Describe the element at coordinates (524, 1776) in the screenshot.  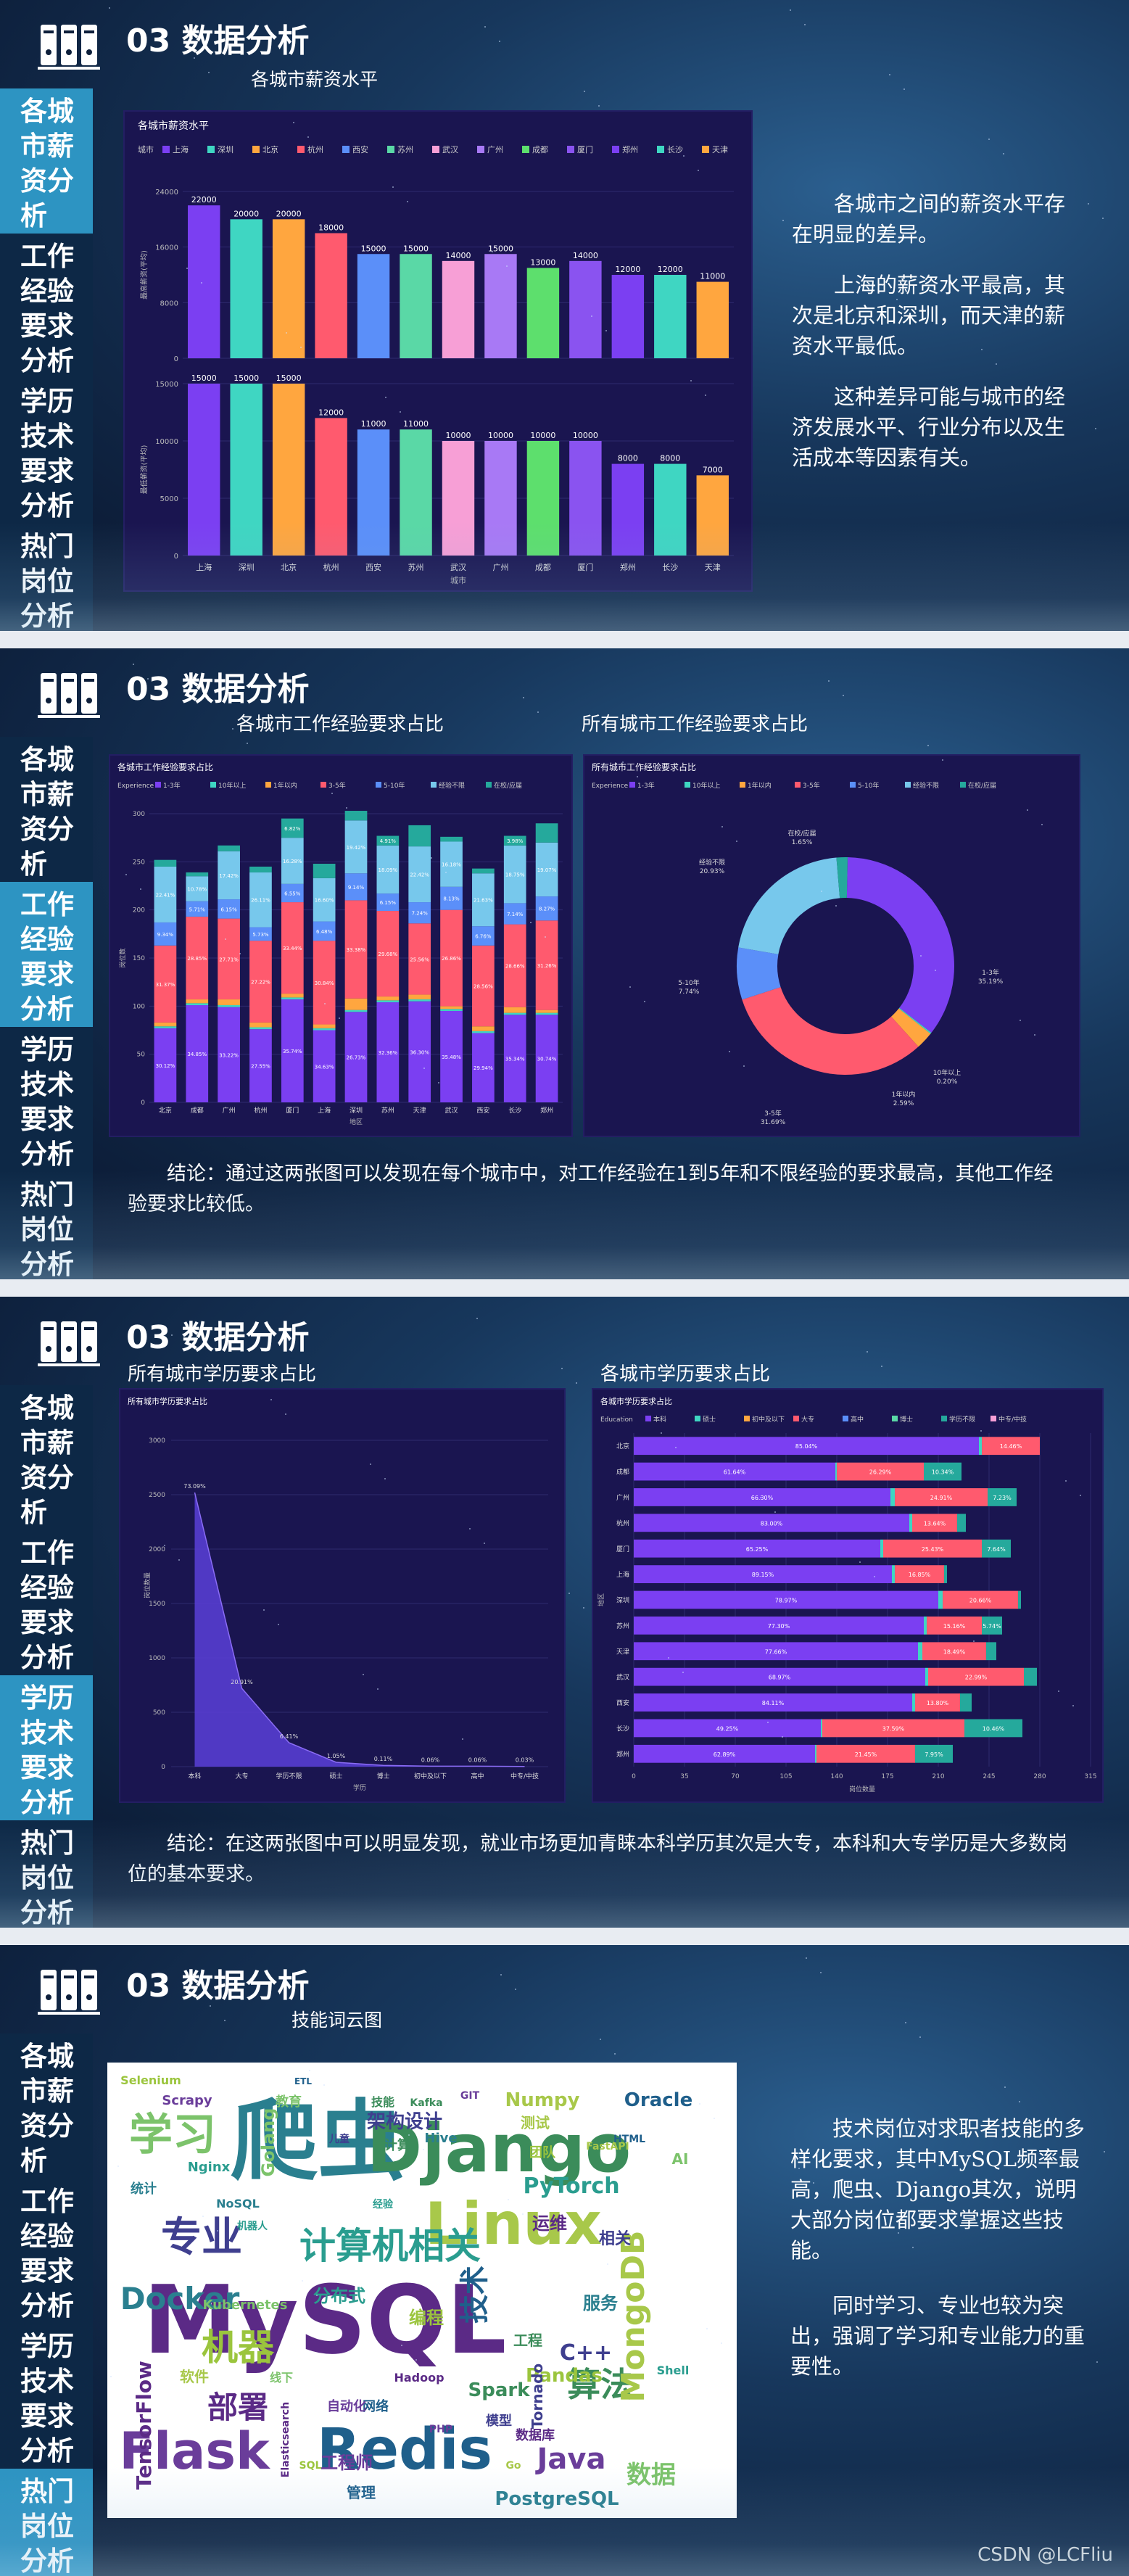
I see `x-tick-label: 中专/中技` at that location.